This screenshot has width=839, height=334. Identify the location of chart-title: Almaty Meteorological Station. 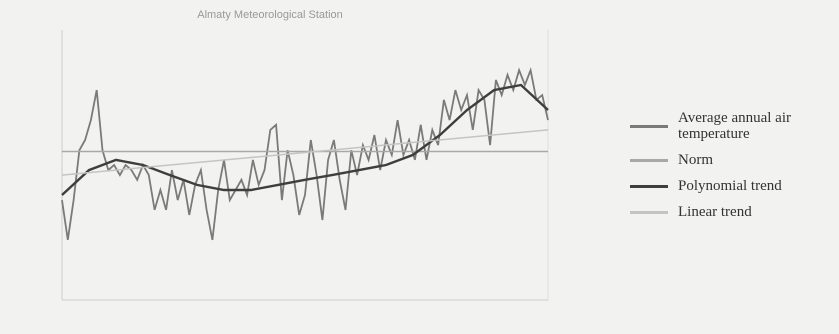
(270, 15).